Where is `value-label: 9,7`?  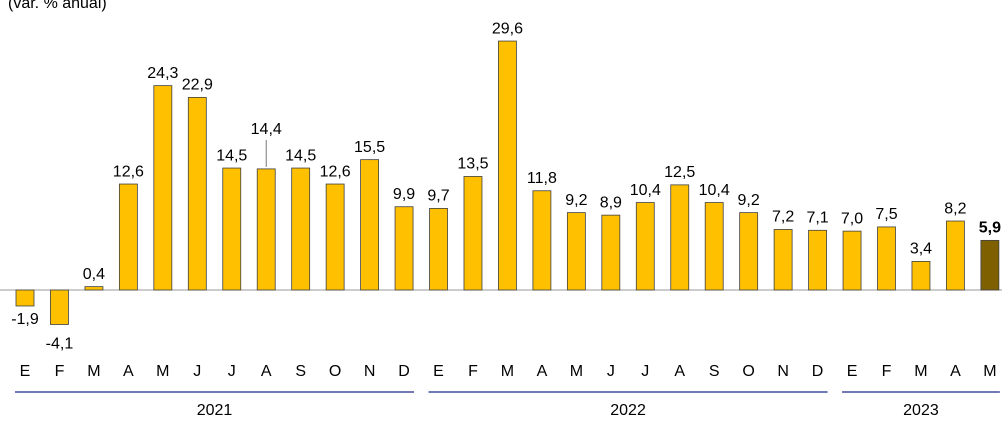
value-label: 9,7 is located at coordinates (438, 196).